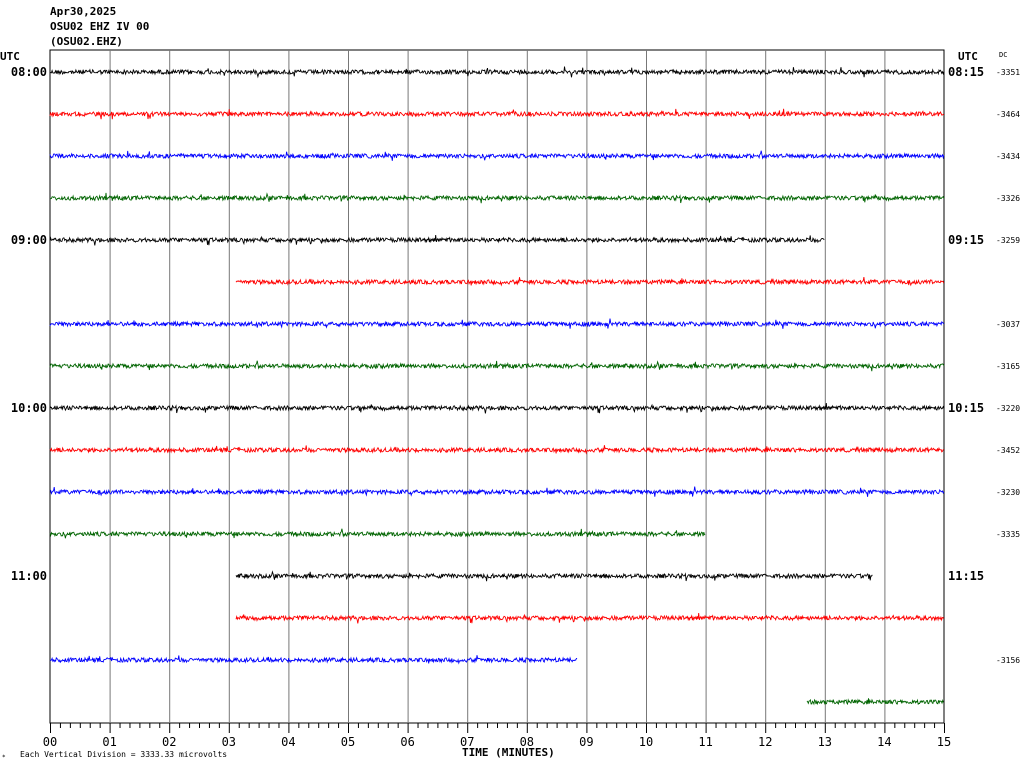 The height and width of the screenshot is (768, 1024). Describe the element at coordinates (288, 742) in the screenshot. I see `x-tick-label: 04` at that location.